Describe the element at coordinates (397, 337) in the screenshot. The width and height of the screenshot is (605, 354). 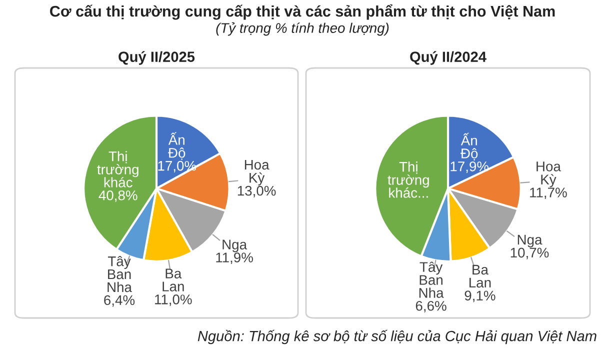
I see `text: Nguồn: Thống kê sơ bộ từ số liệu của Cục Hải quan Việt Nam` at that location.